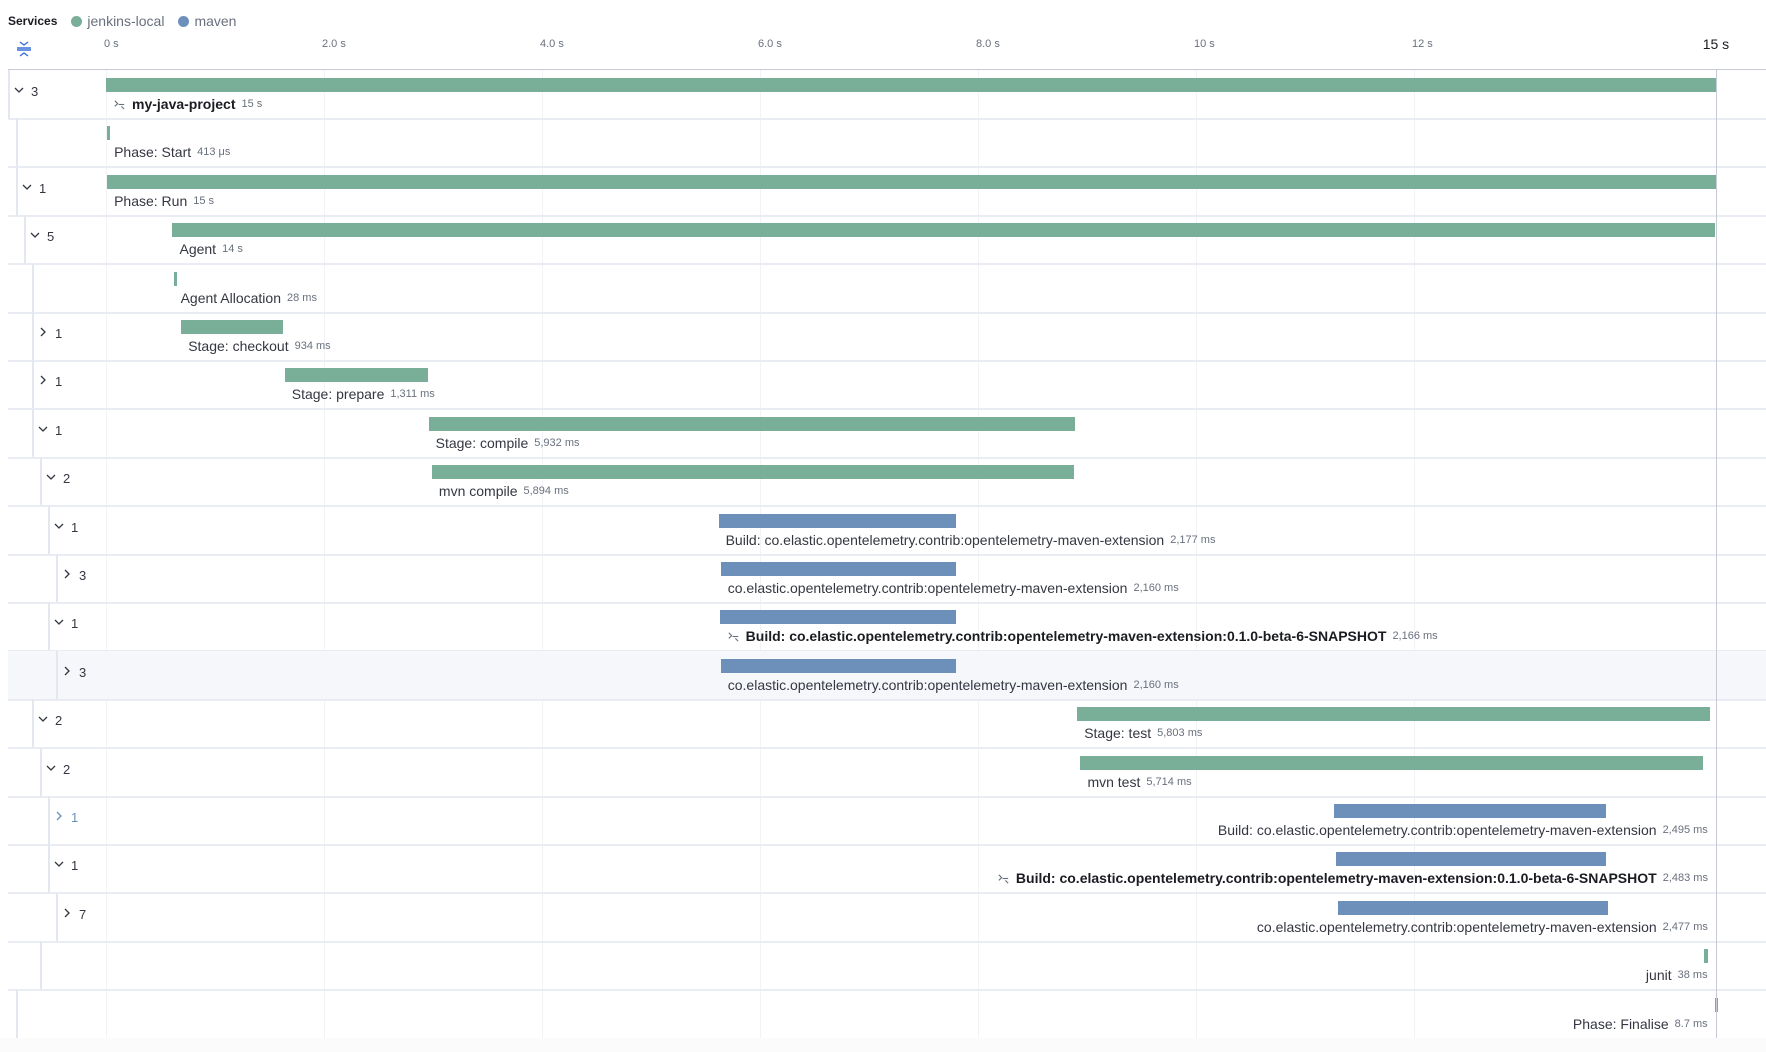  What do you see at coordinates (172, 152) in the screenshot?
I see `span-label: Phase: Start 413 μs` at bounding box center [172, 152].